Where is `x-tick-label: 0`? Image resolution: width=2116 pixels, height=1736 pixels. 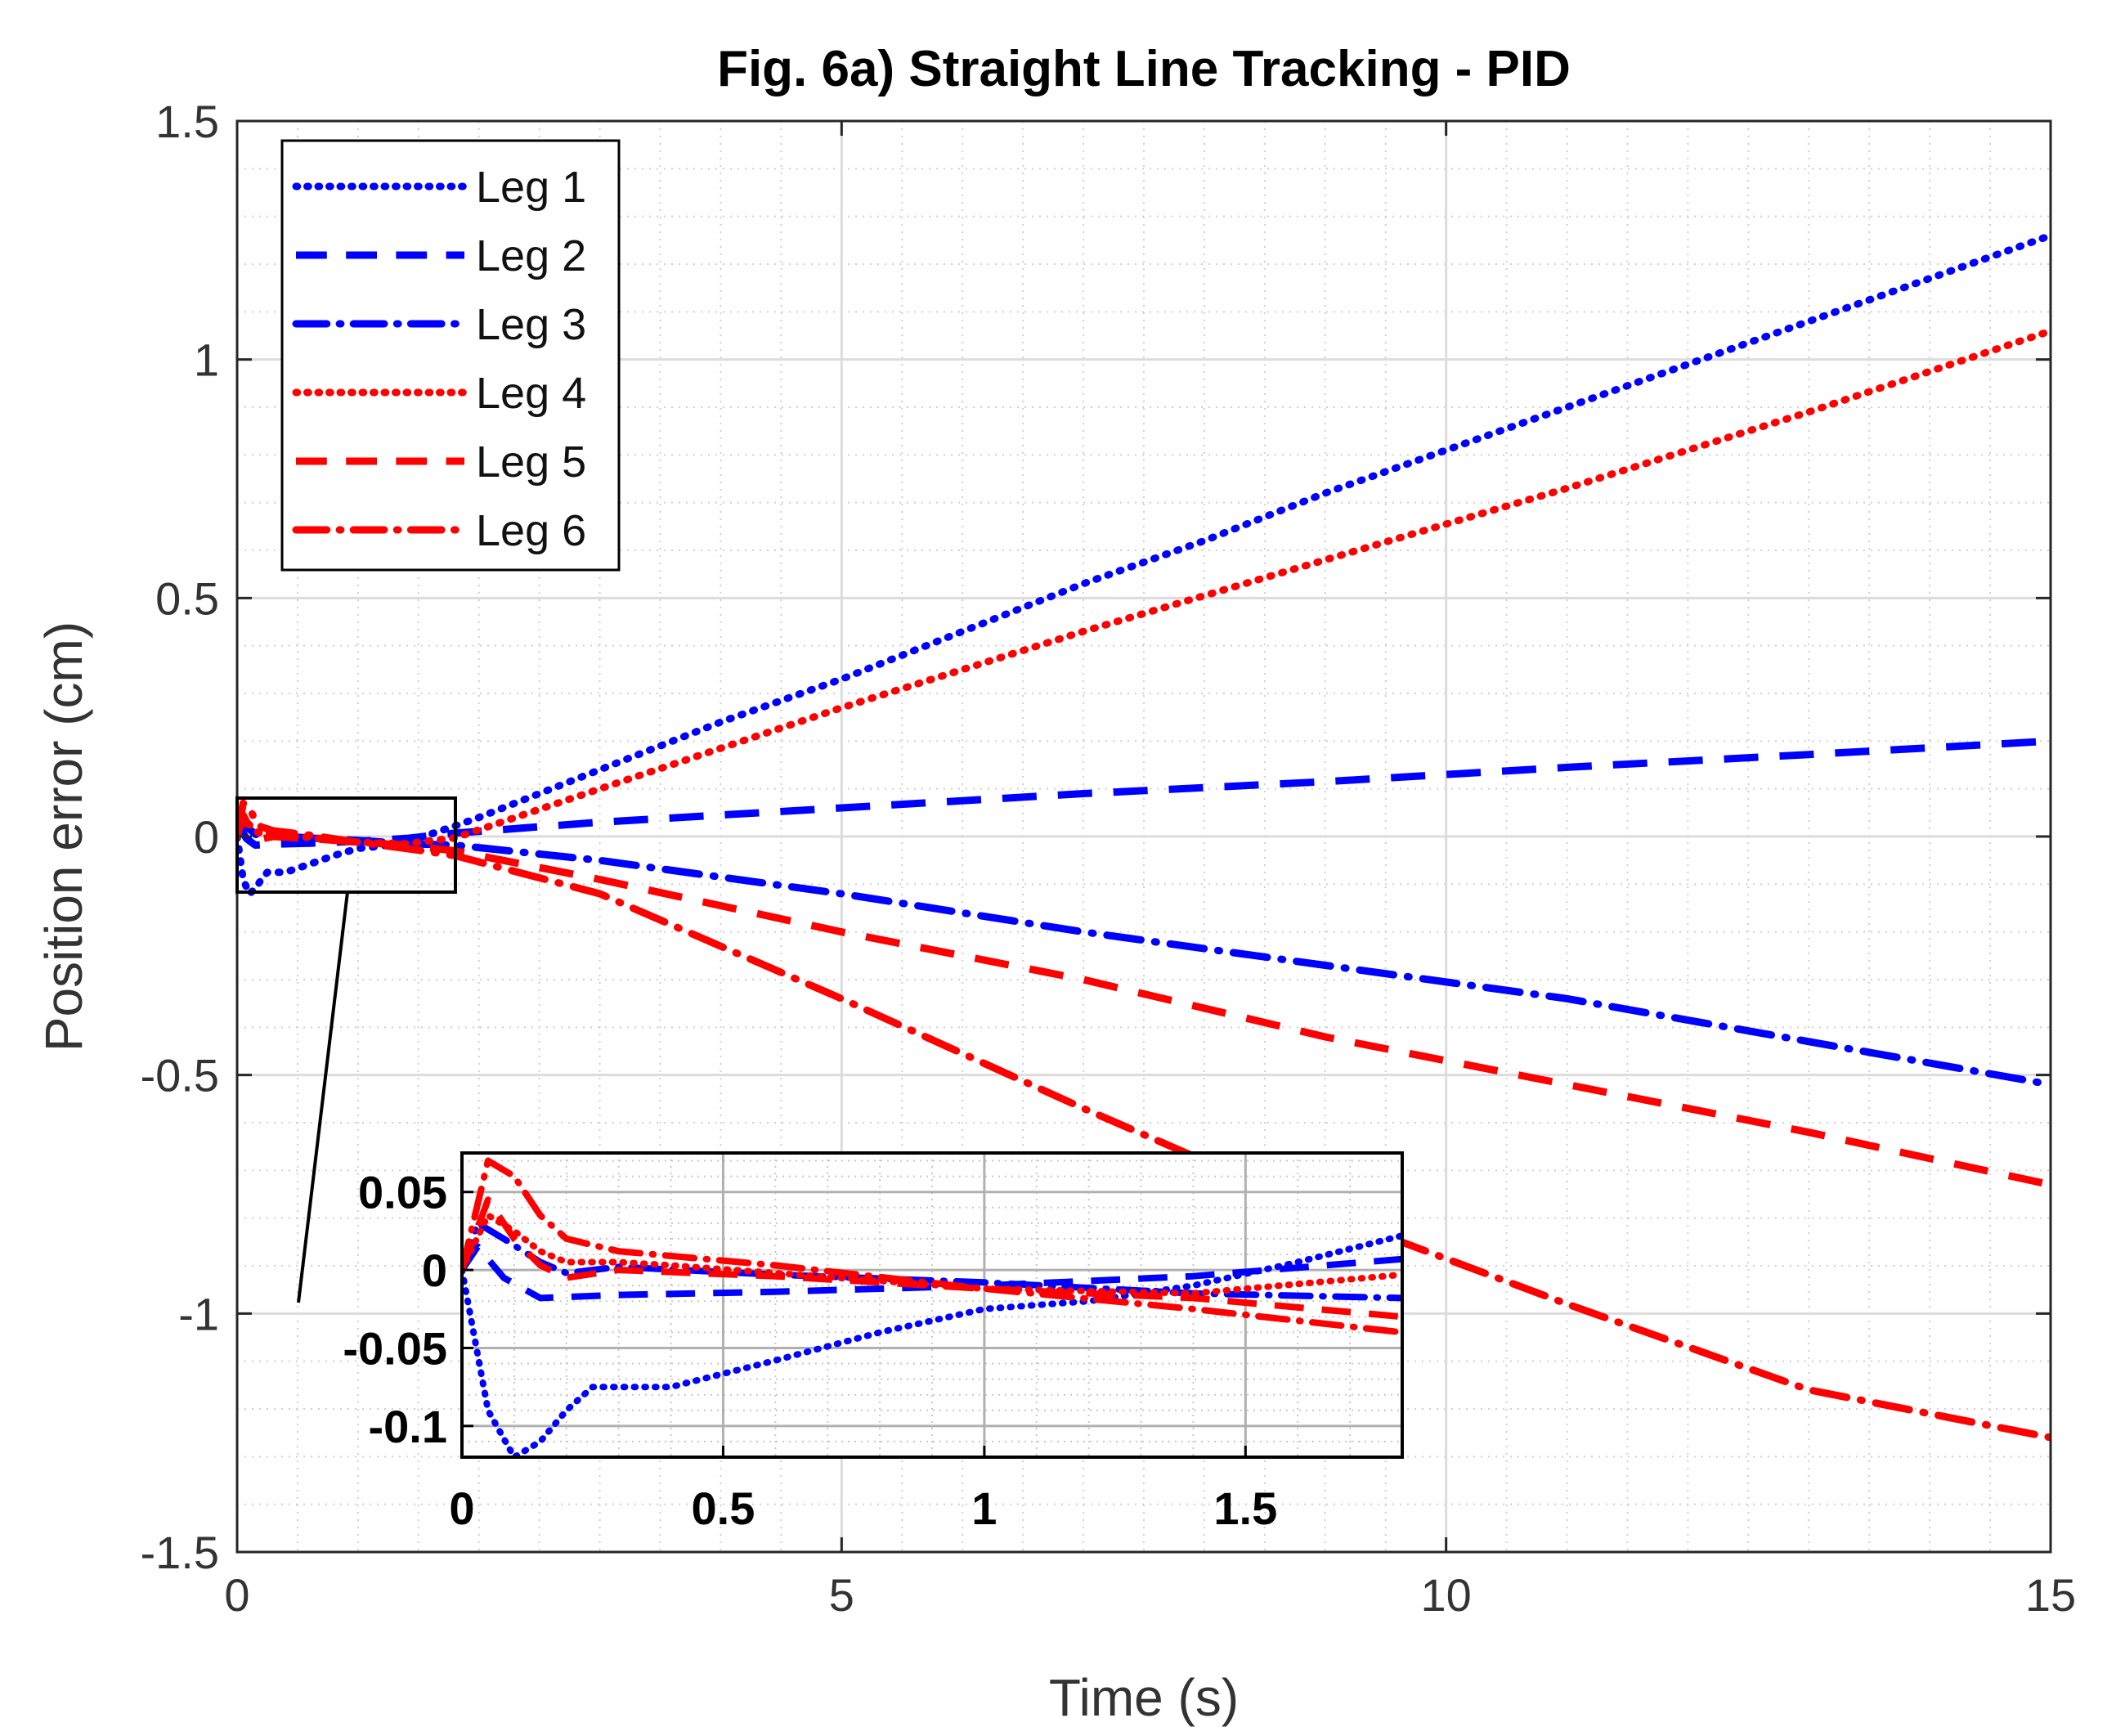
x-tick-label: 0 is located at coordinates (236, 1595).